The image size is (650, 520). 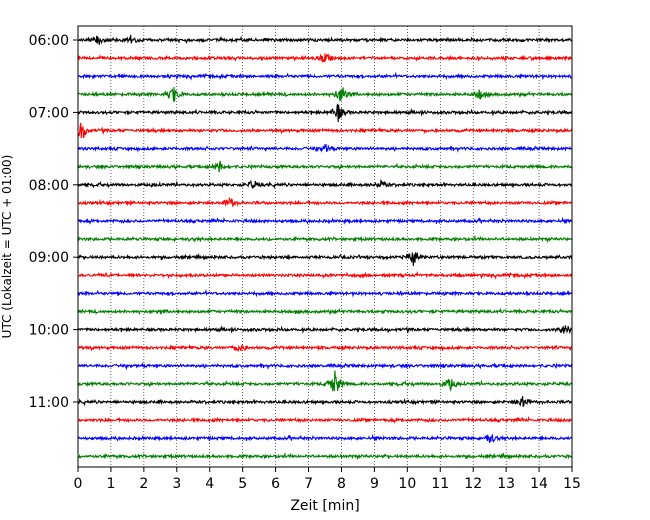 I want to click on x-tick-label: 5, so click(x=242, y=484).